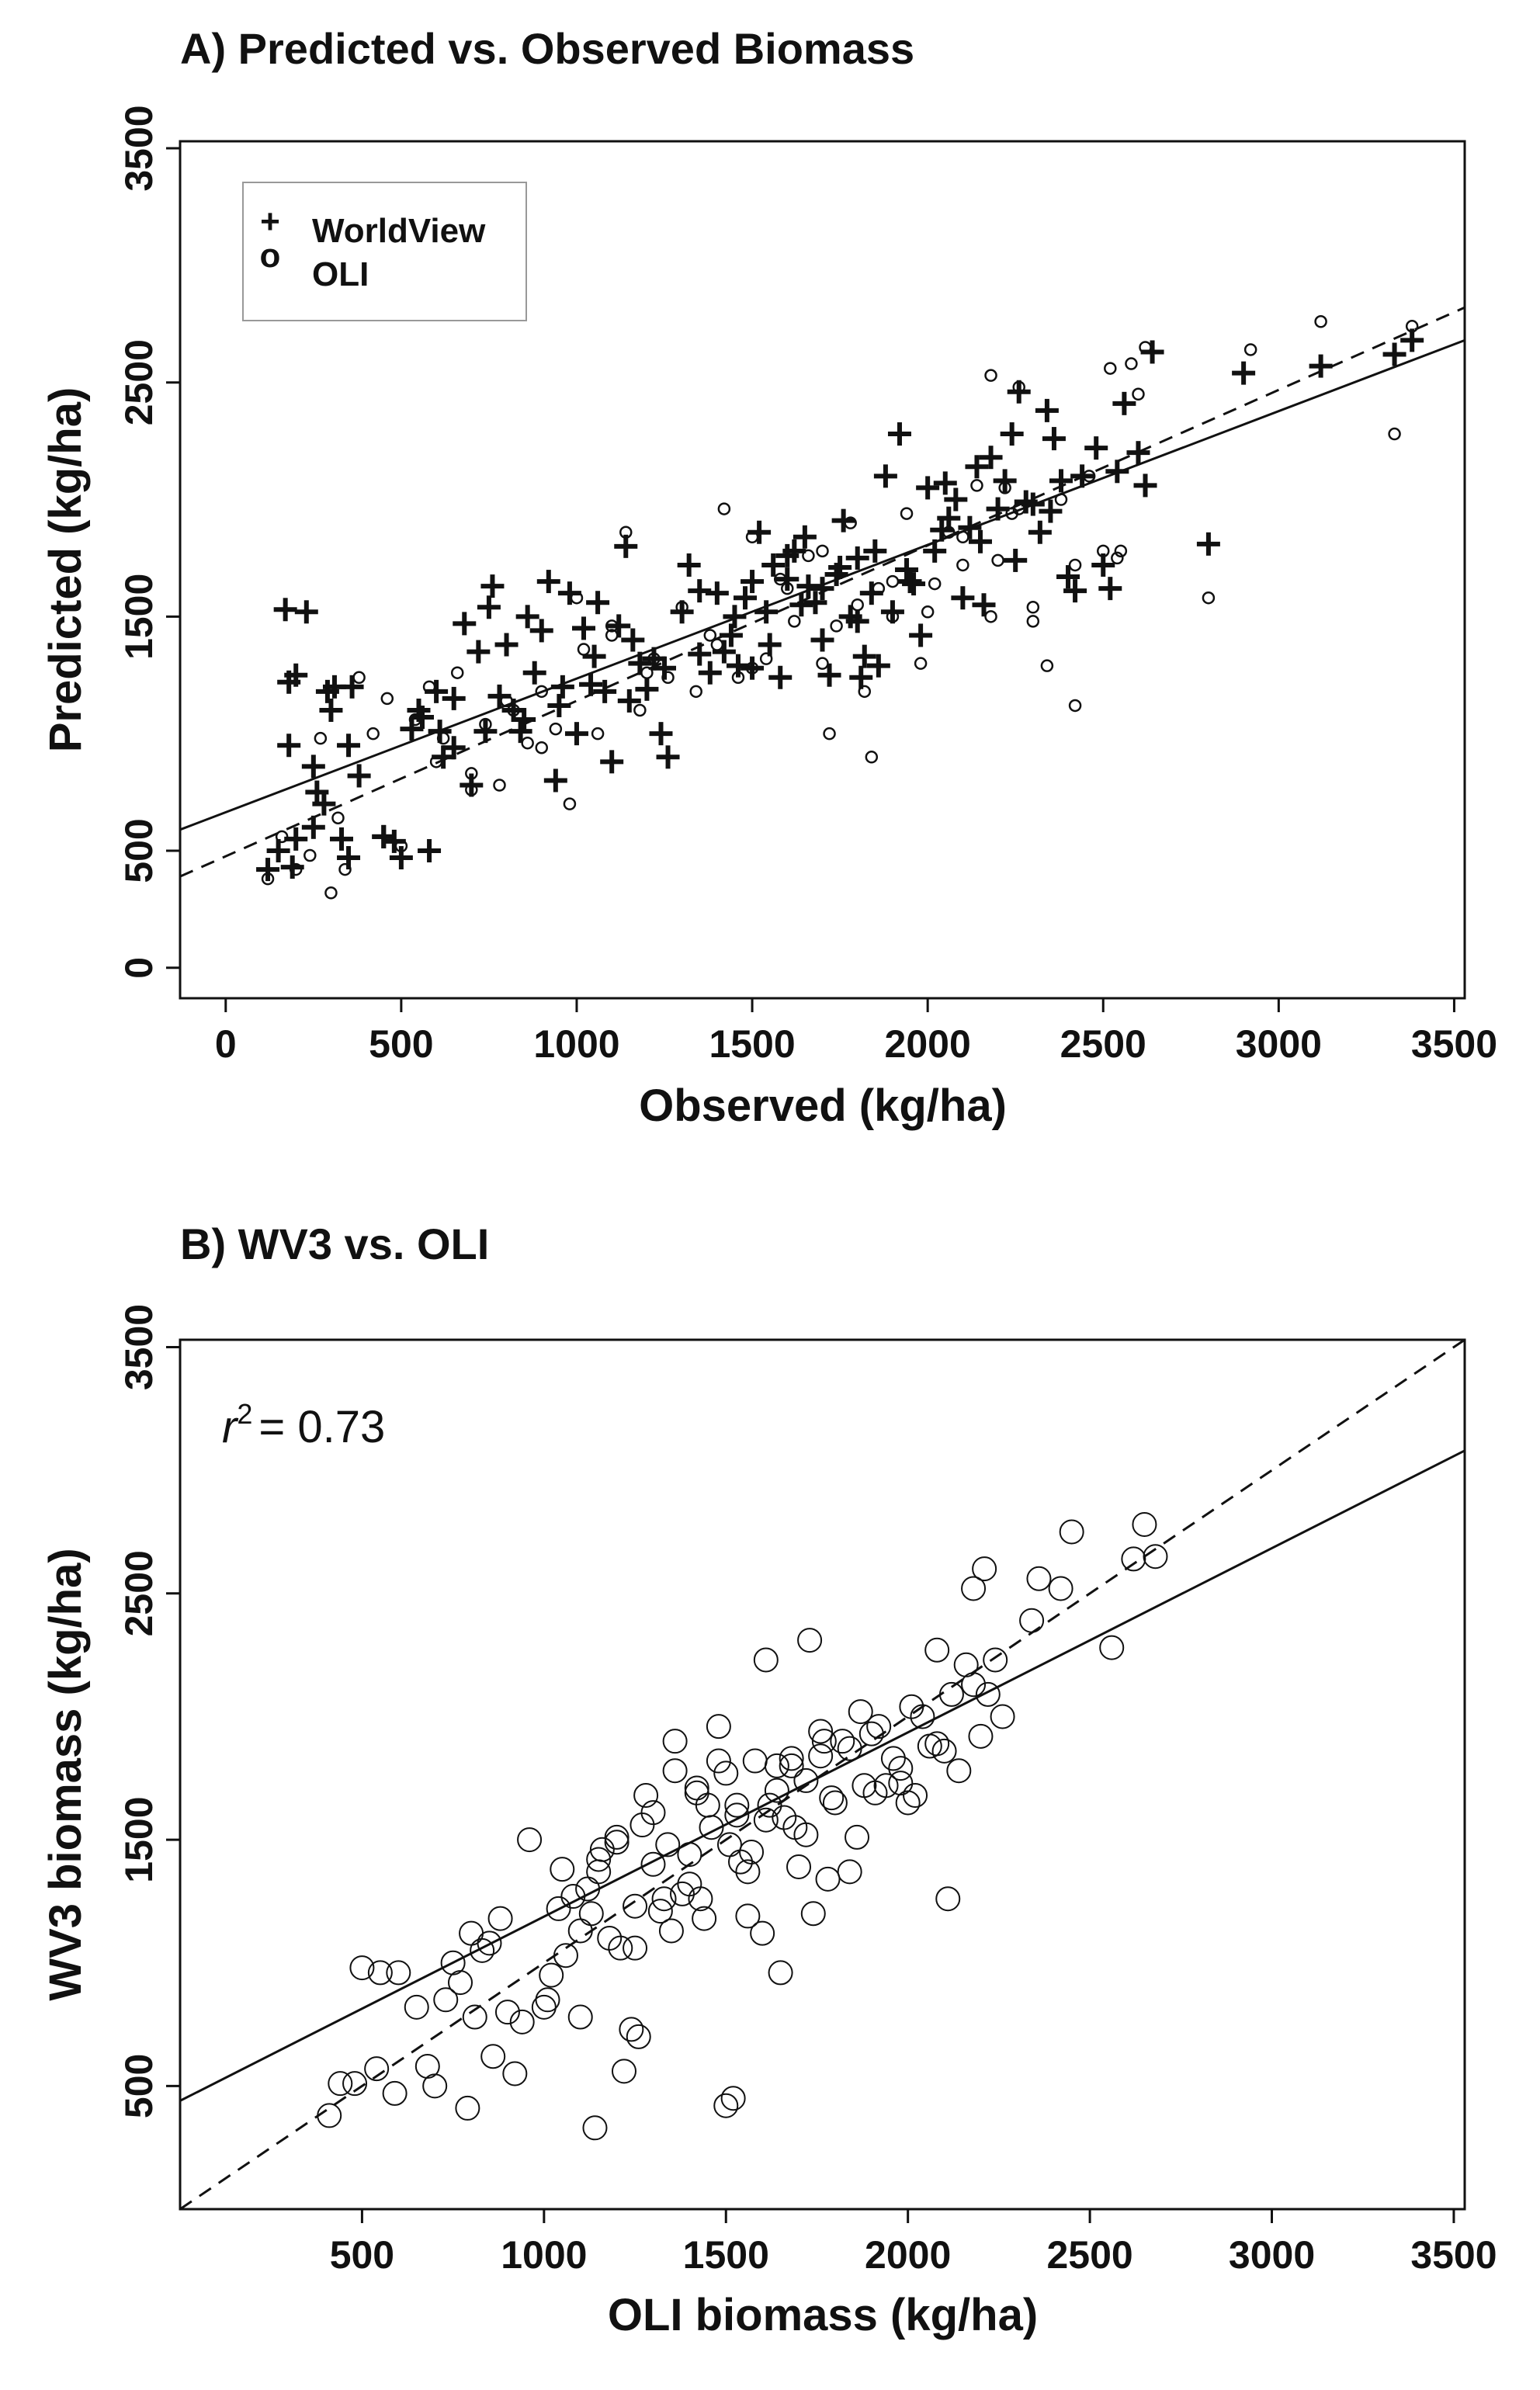  I want to click on x-tick-label: 500, so click(362, 2255).